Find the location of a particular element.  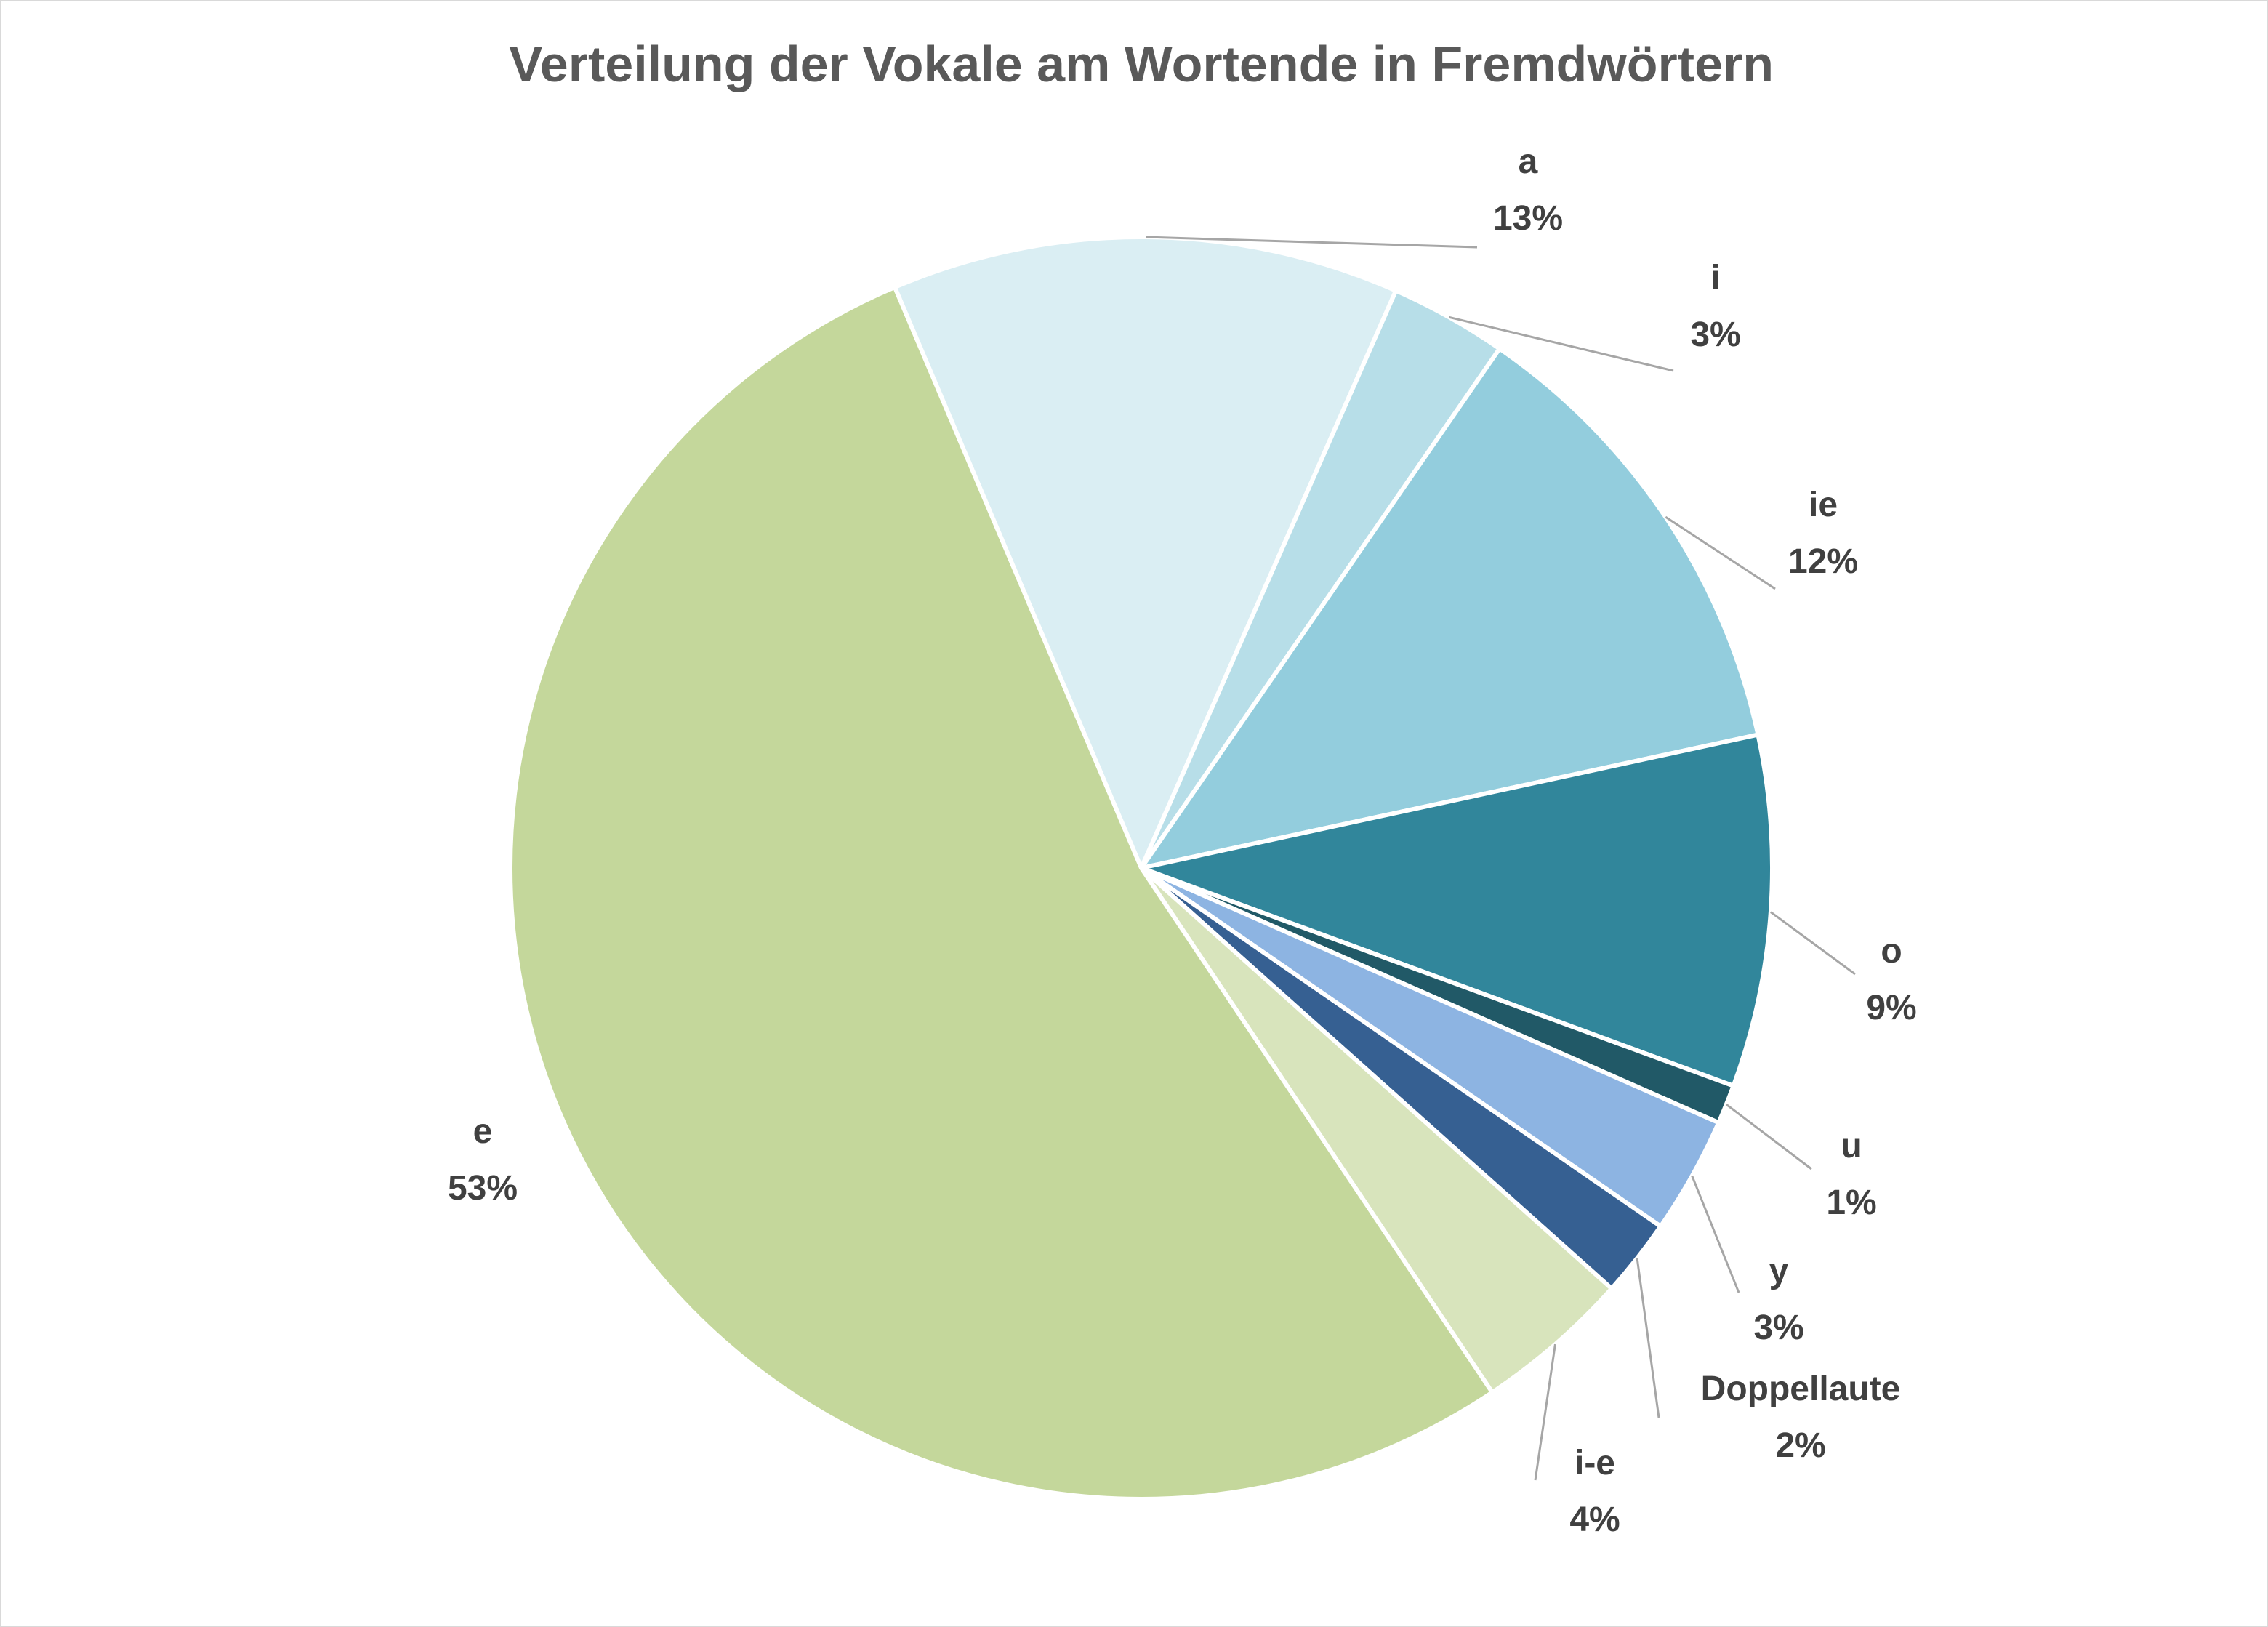

data-label-value-o: 9% is located at coordinates (1891, 1008).